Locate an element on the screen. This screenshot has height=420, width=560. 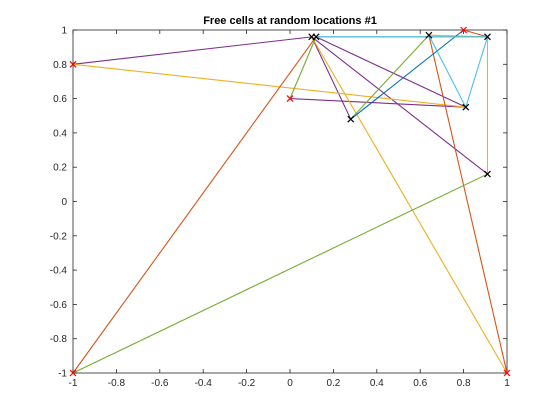
y-tick-label: 0.2 is located at coordinates (60, 168).